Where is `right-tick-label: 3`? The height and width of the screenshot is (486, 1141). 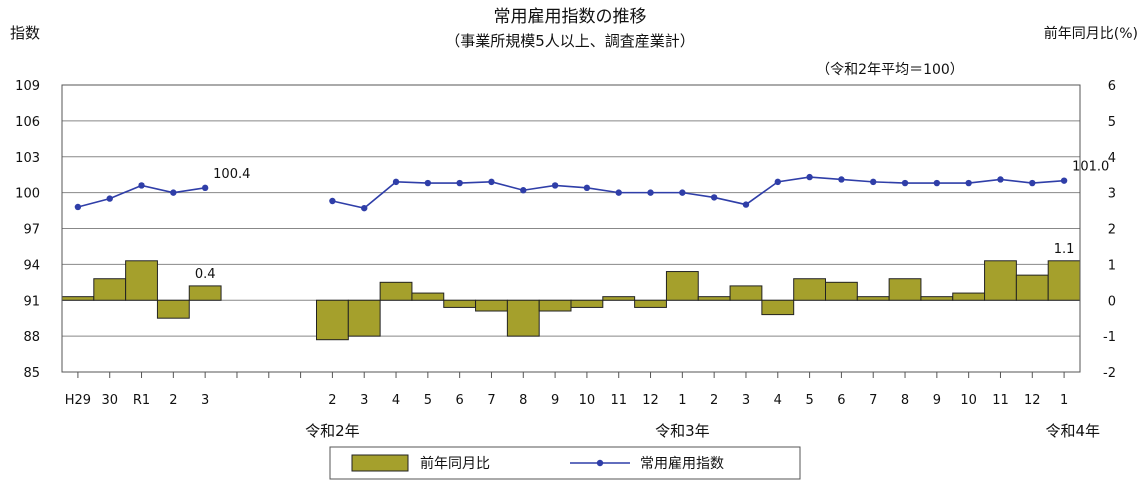
right-tick-label: 3 is located at coordinates (1112, 194).